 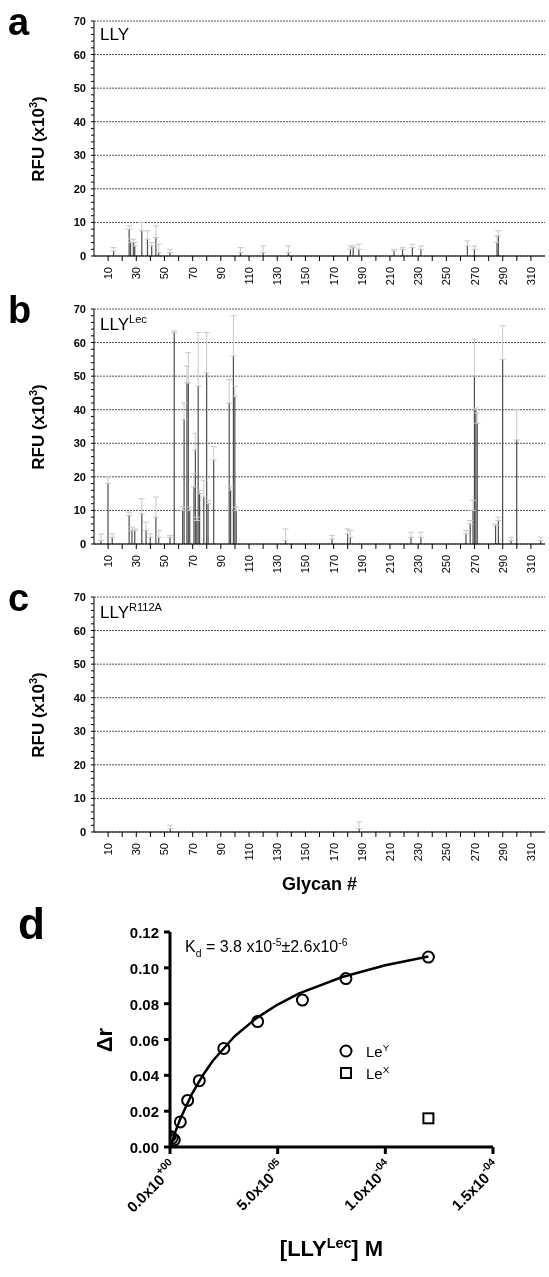 I want to click on x-axis-title: Glycan #, so click(x=319, y=884).